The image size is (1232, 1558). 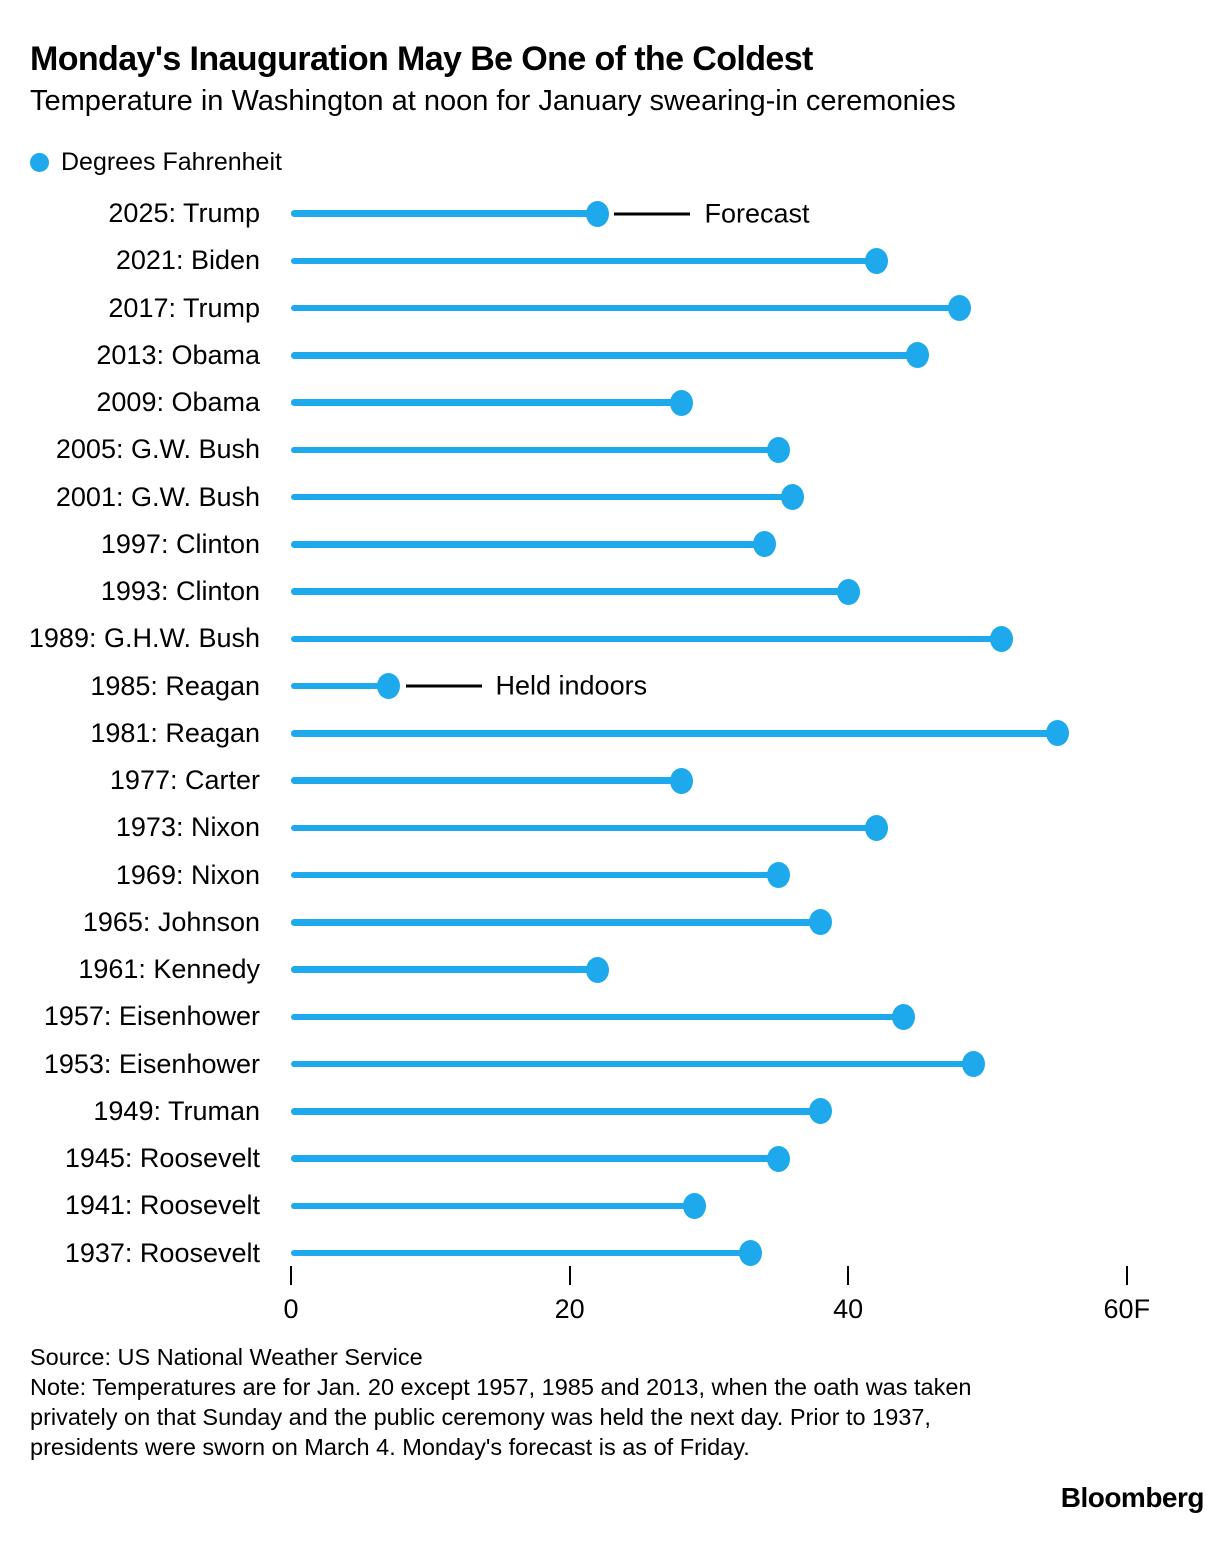 I want to click on chart-row: 2021: Biden, so click(x=616, y=260).